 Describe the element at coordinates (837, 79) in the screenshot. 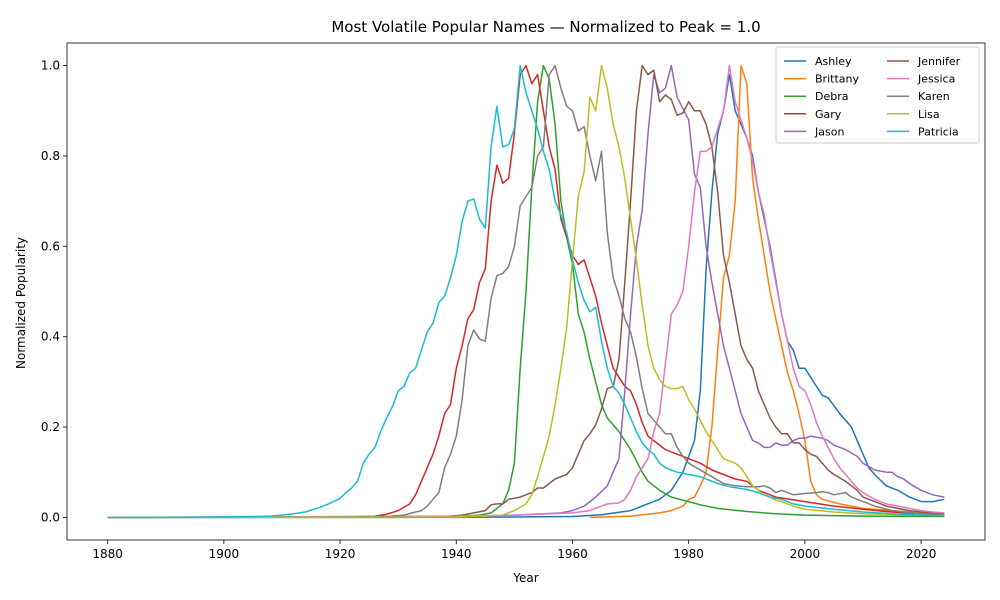

I see `legend-label-brittany: Brittany` at that location.